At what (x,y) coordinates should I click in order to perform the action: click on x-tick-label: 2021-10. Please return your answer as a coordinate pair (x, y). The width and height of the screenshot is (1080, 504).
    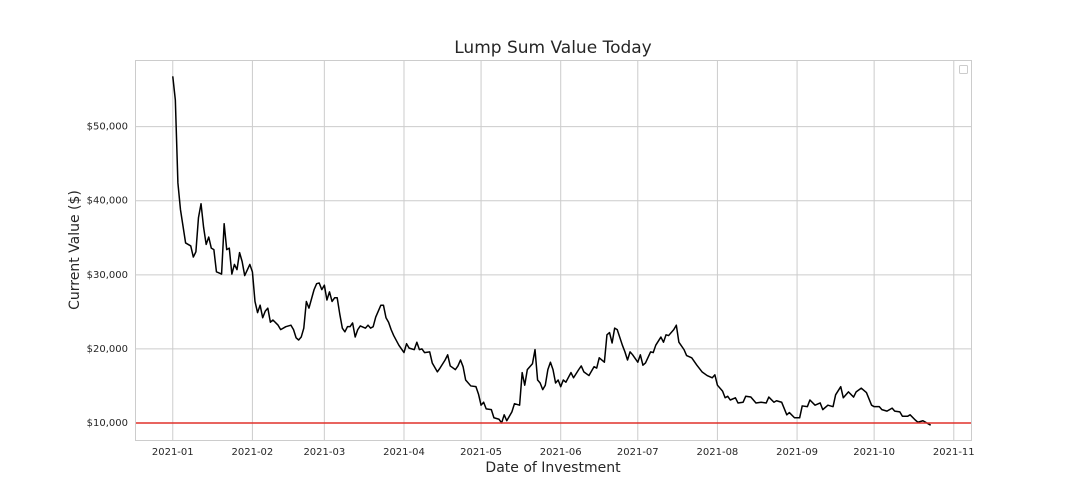
    Looking at the image, I should click on (874, 452).